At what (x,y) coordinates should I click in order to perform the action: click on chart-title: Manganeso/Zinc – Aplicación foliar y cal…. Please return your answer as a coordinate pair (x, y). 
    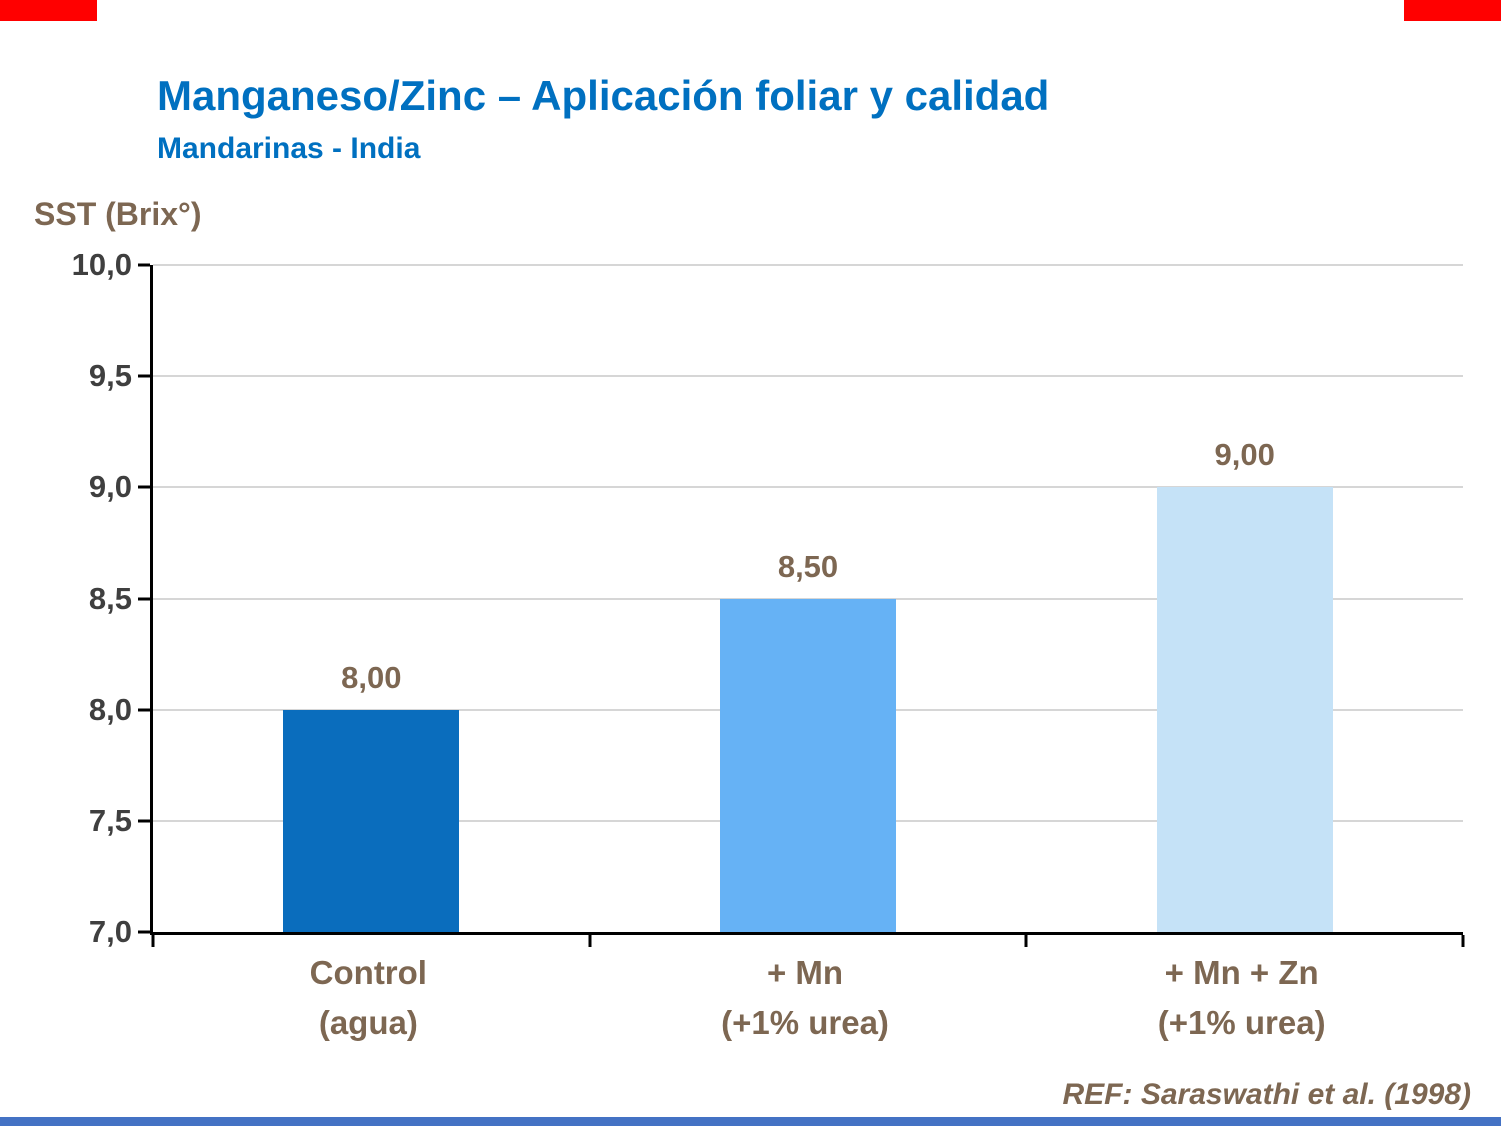
    Looking at the image, I should click on (603, 95).